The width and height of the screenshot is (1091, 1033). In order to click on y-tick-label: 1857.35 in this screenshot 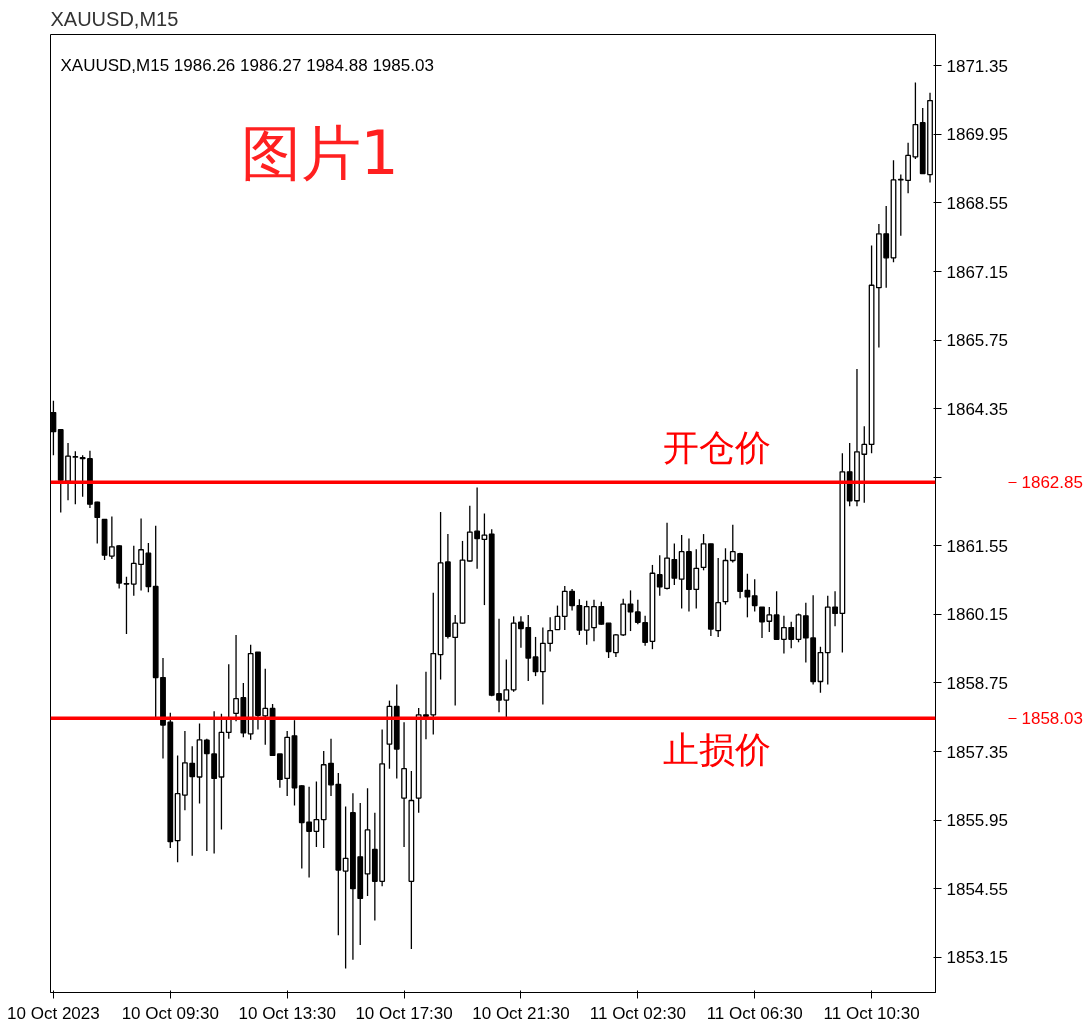, I will do `click(977, 752)`.